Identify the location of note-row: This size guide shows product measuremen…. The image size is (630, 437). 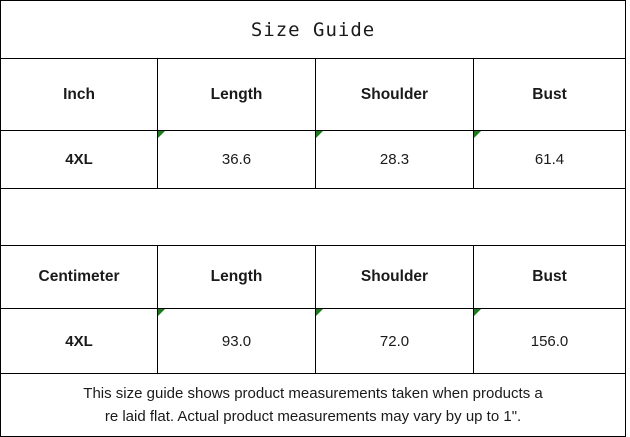
(313, 405).